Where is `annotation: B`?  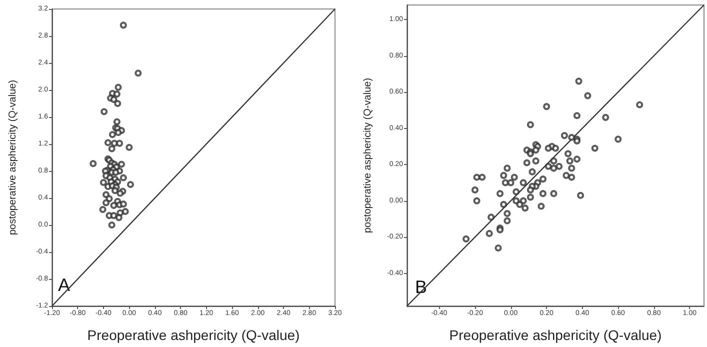
annotation: B is located at coordinates (421, 287).